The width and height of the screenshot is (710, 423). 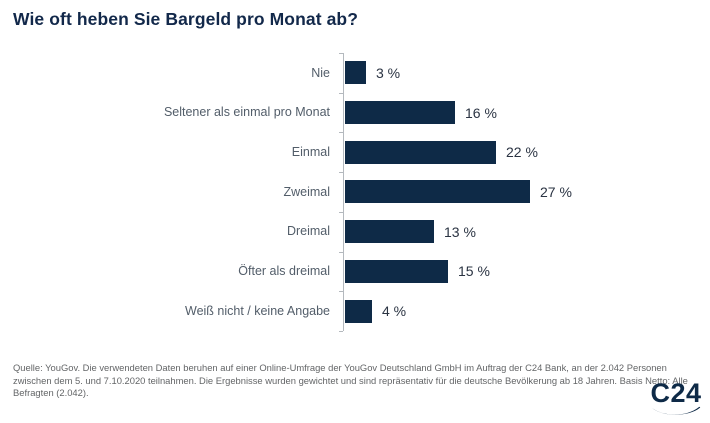 What do you see at coordinates (343, 192) in the screenshot?
I see `y-axis-line` at bounding box center [343, 192].